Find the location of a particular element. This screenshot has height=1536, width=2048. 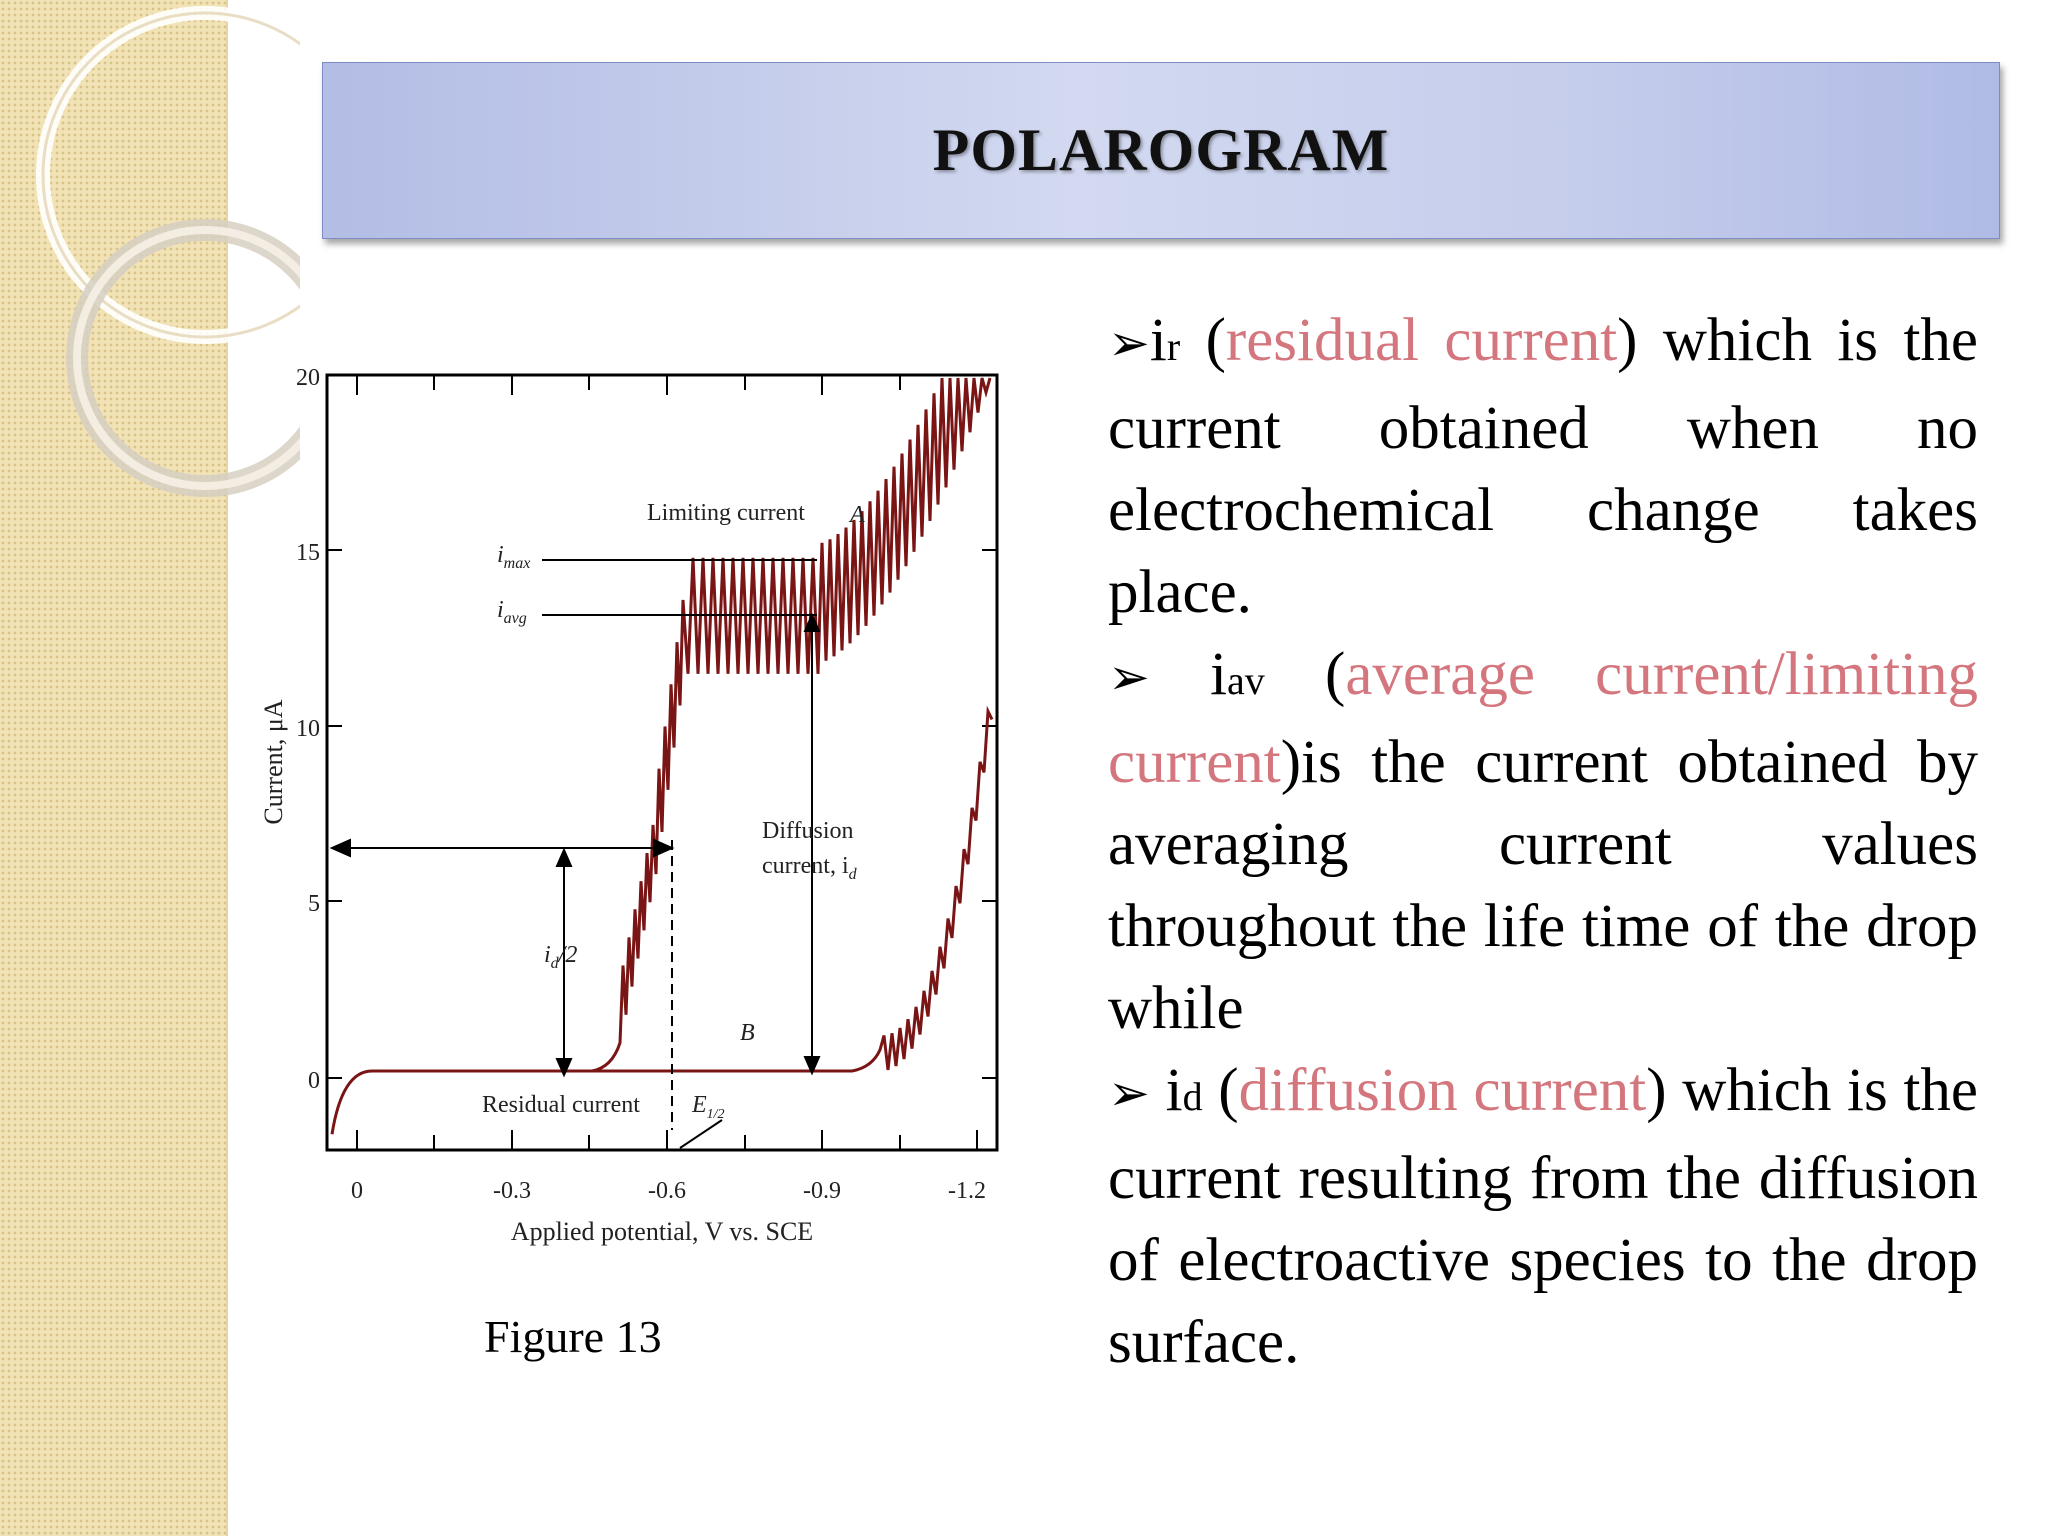

diffusion-label-line2: current, id is located at coordinates (810, 868).